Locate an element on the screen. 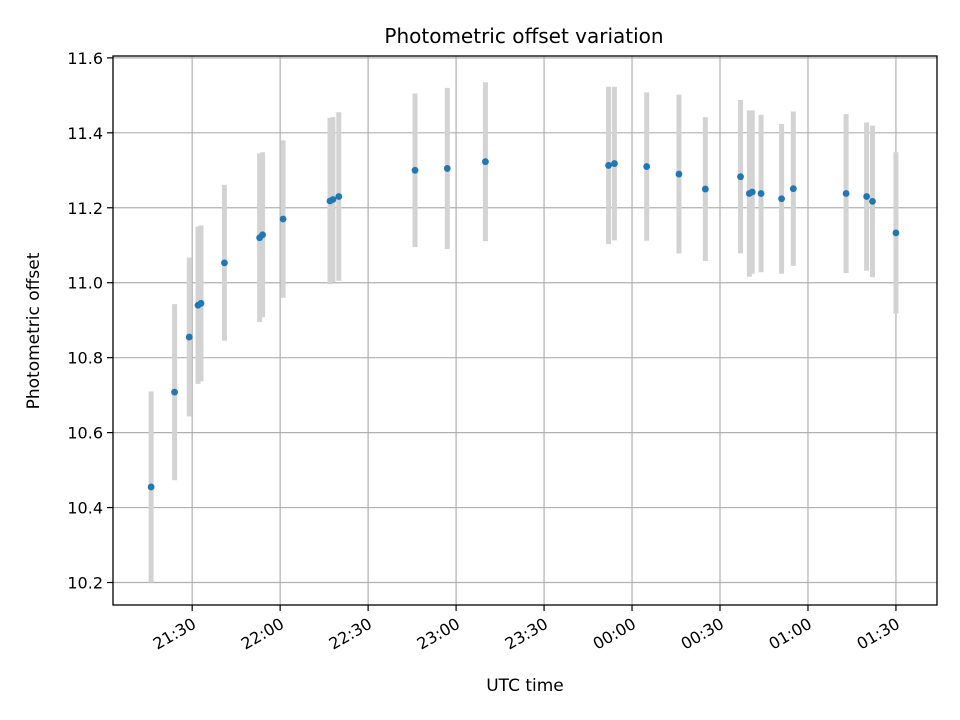  y-tick-label: 10.2 is located at coordinates (85, 583).